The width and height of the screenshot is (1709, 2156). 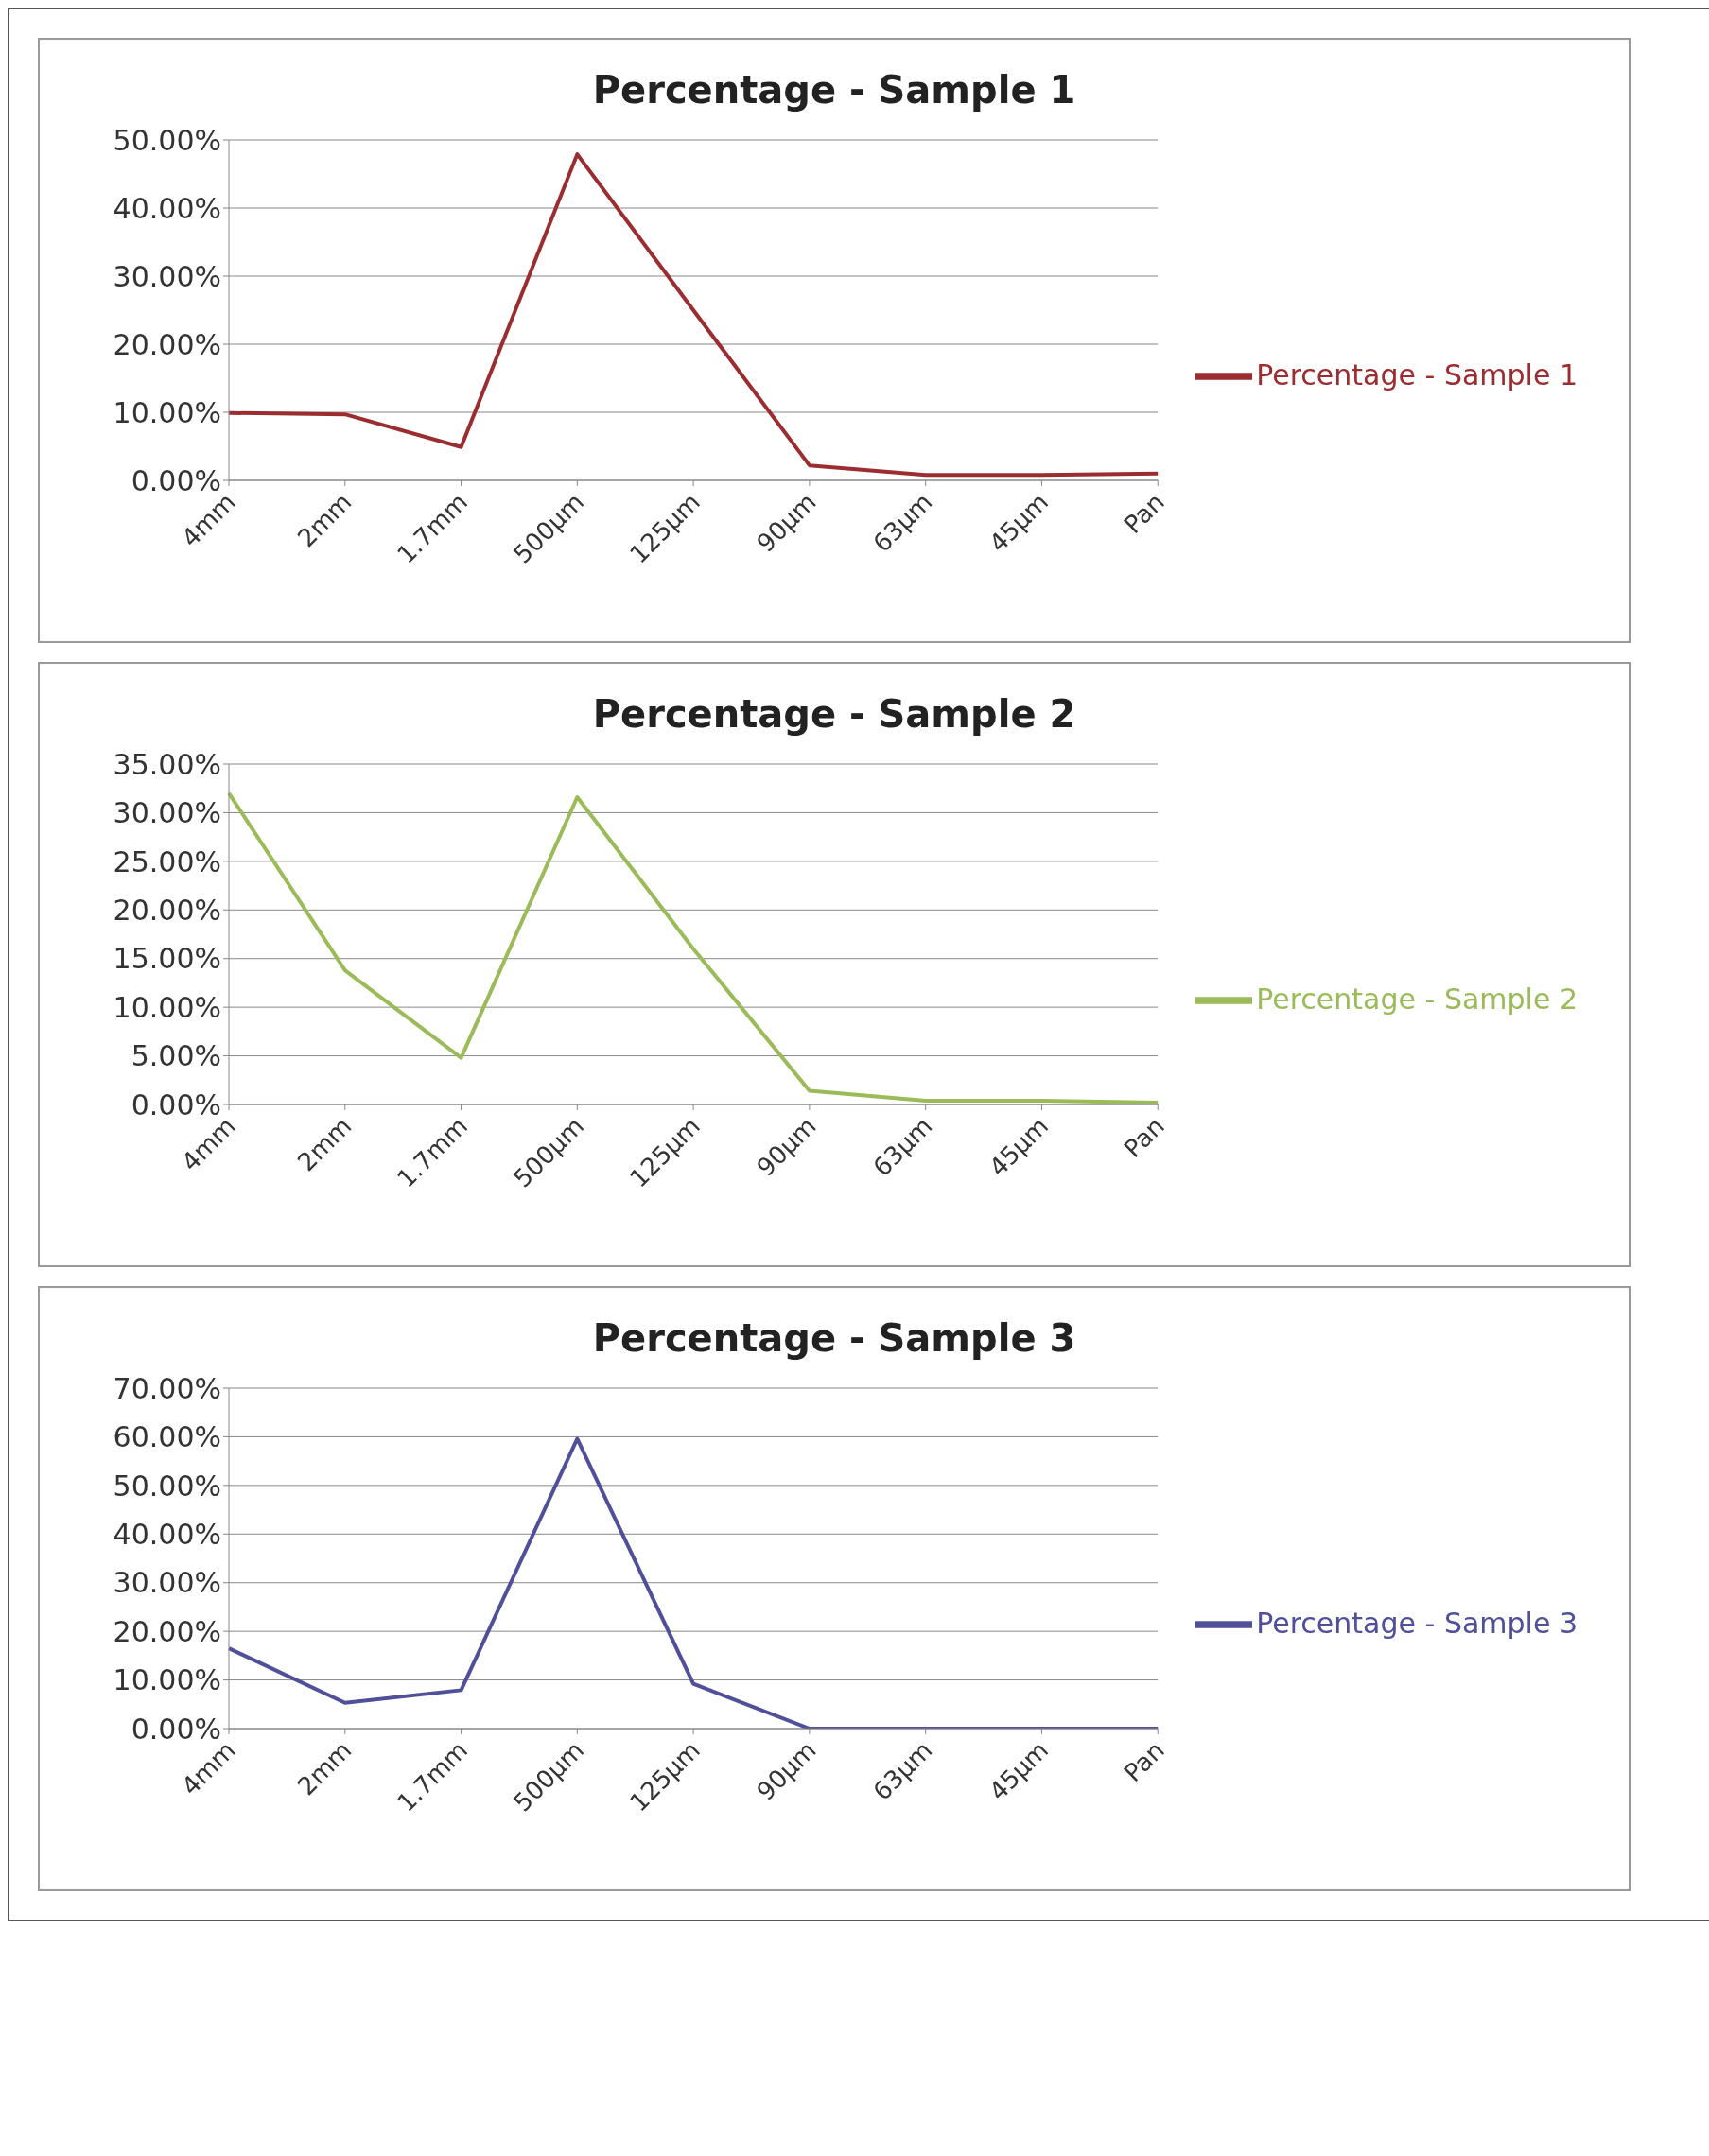 What do you see at coordinates (834, 714) in the screenshot?
I see `chart-title: Percentage - Sample 2` at bounding box center [834, 714].